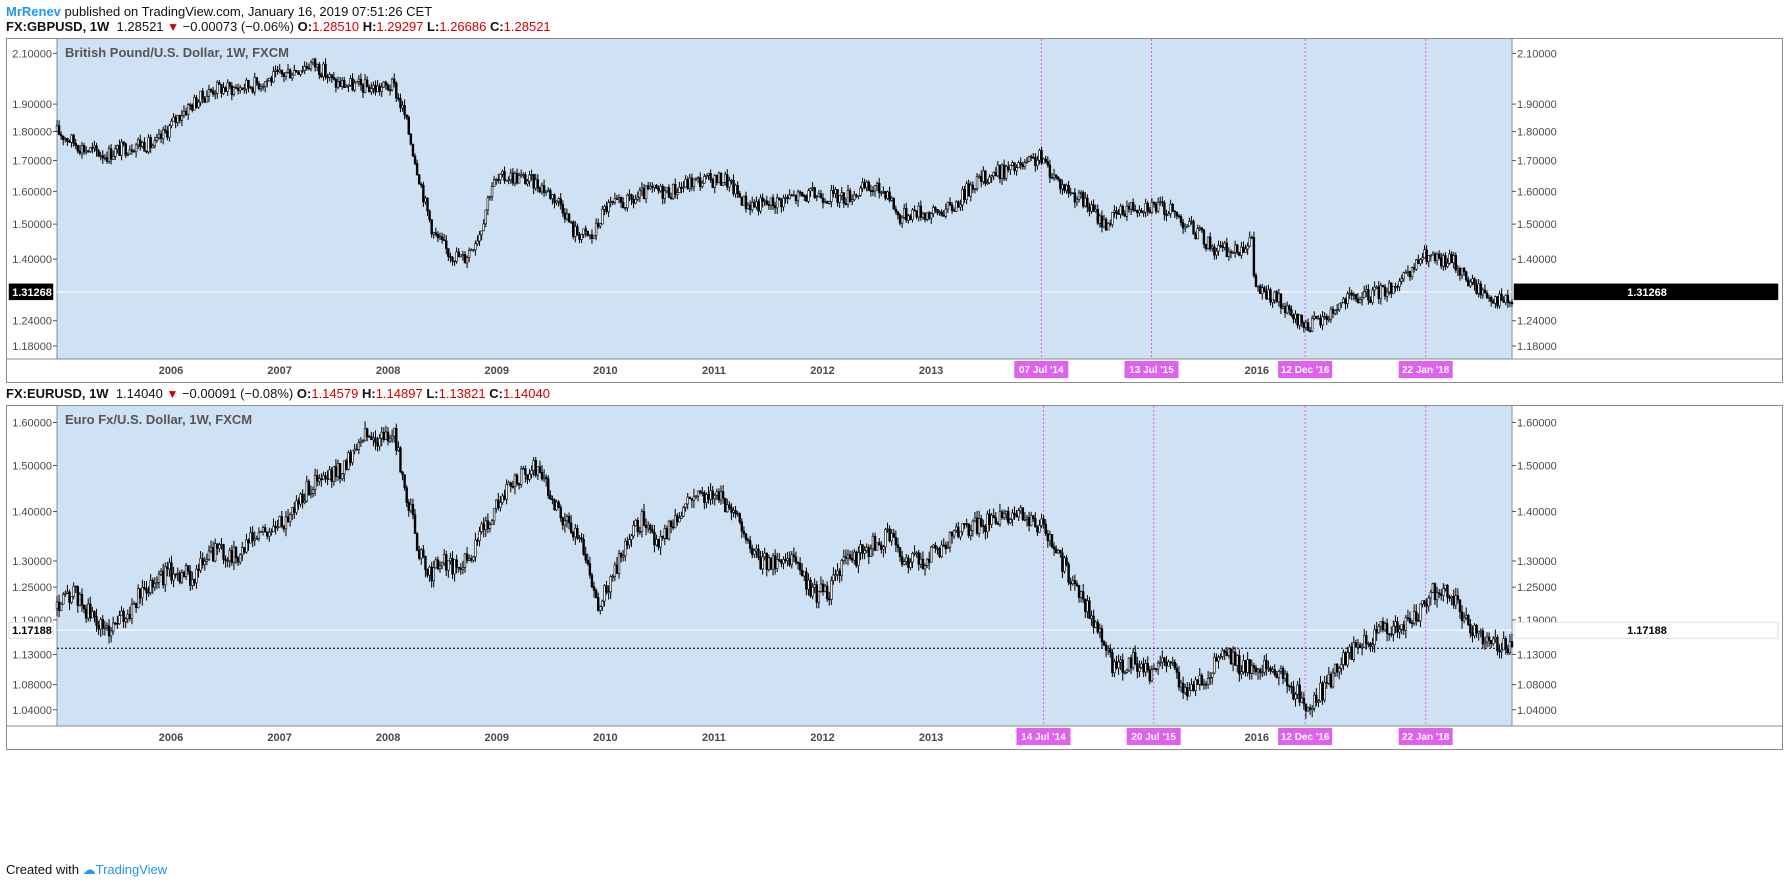  I want to click on tradingview-link: TradingView, so click(131, 869).